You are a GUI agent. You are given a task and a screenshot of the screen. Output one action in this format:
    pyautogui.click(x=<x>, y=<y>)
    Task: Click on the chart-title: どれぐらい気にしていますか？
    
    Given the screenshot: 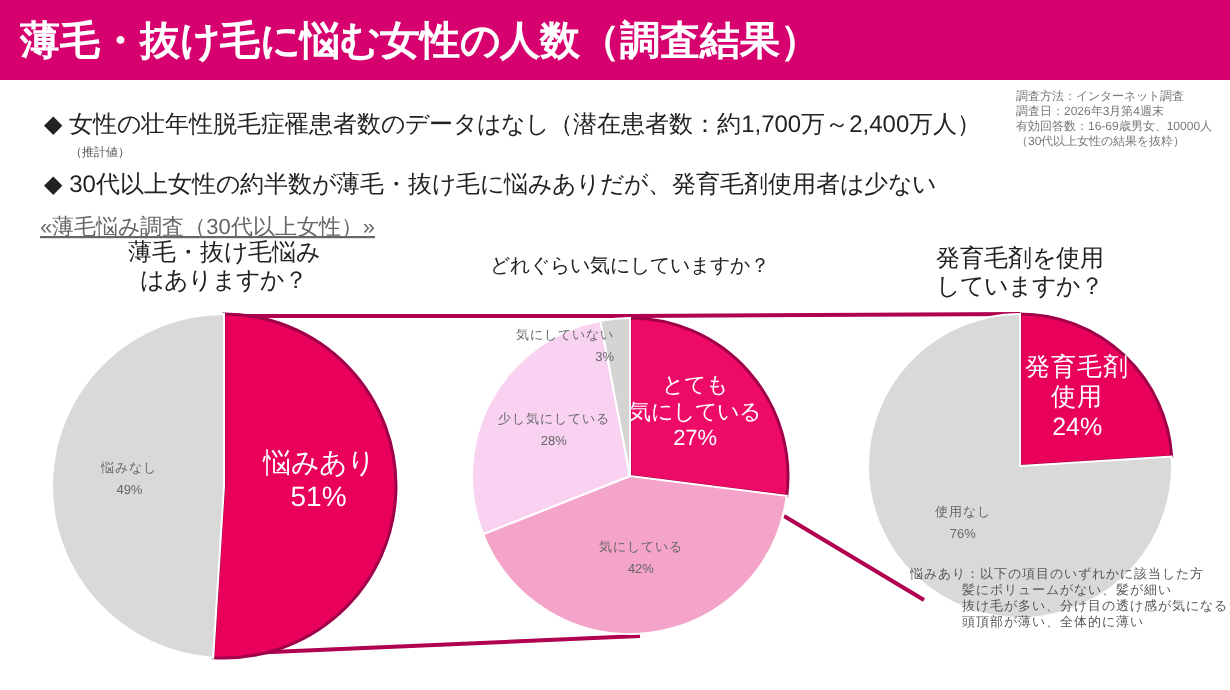 What is the action you would take?
    pyautogui.click(x=630, y=267)
    